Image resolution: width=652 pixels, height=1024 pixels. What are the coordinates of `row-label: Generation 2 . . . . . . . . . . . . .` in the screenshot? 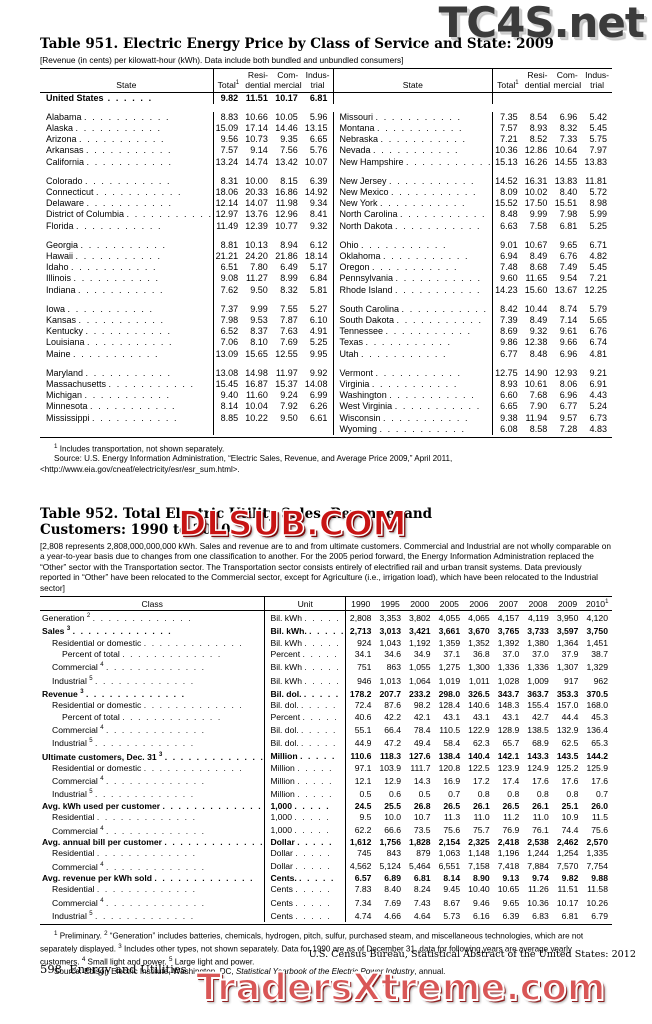 It's located at (117, 617).